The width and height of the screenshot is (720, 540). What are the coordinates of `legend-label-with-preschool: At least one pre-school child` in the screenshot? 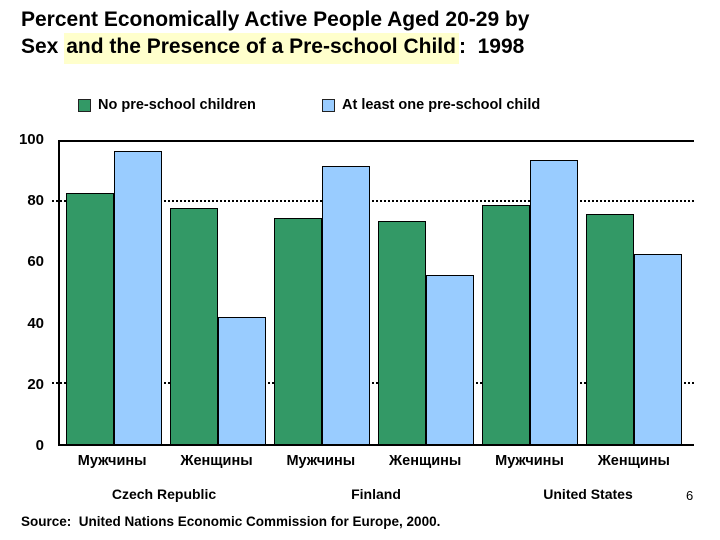 It's located at (441, 105).